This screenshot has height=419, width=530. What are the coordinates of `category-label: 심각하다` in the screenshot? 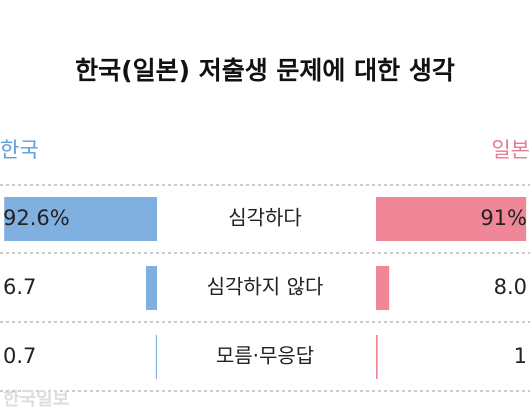 It's located at (265, 218).